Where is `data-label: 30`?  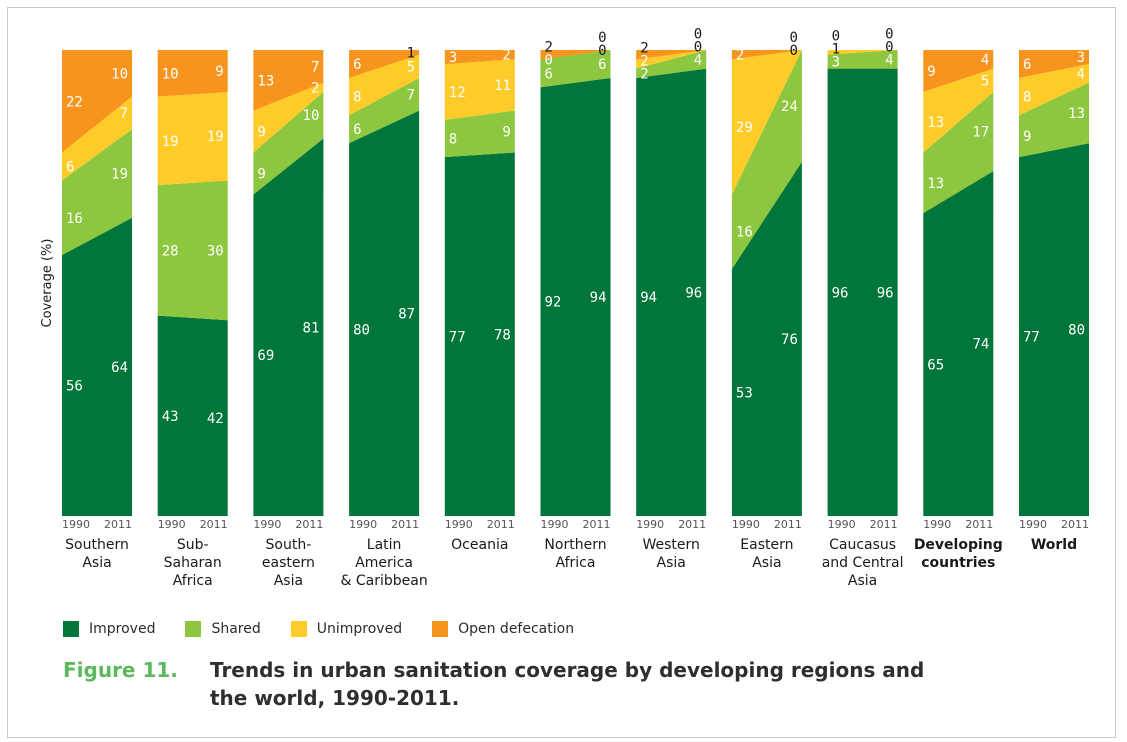 data-label: 30 is located at coordinates (215, 251).